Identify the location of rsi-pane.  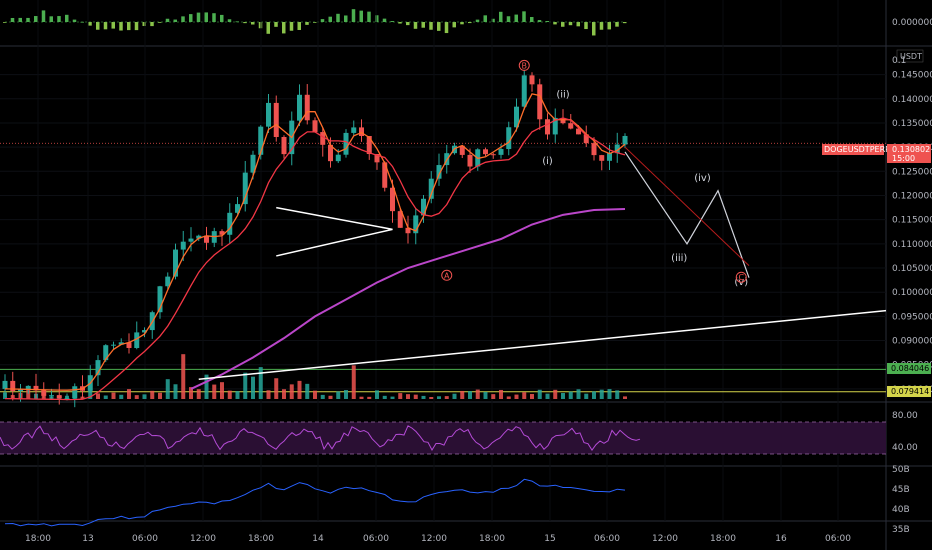
(443, 438).